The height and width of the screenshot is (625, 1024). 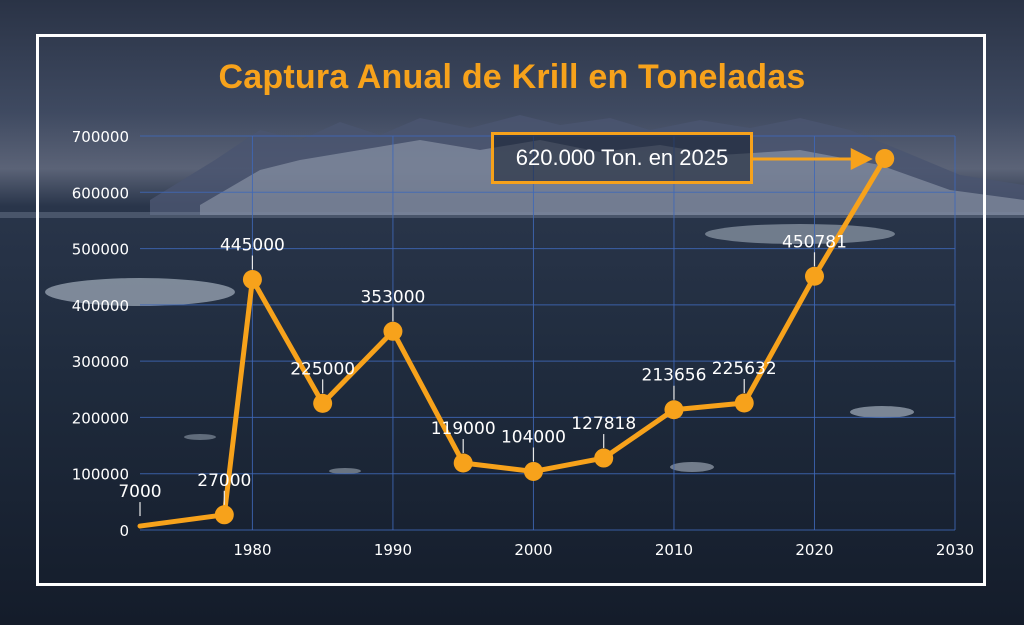 I want to click on y-tick-label: 700000, so click(x=100, y=137).